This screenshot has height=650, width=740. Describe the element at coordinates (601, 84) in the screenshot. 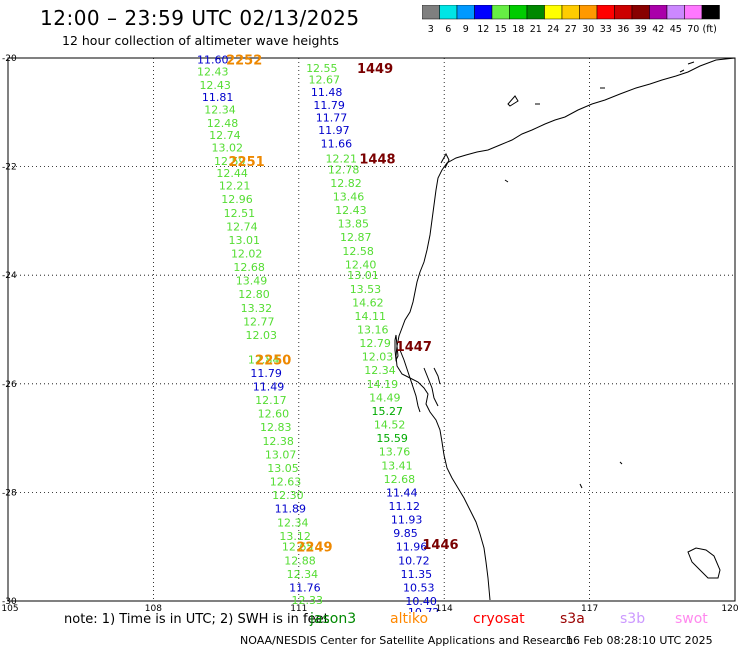

I see `coastline-islets-north` at that location.